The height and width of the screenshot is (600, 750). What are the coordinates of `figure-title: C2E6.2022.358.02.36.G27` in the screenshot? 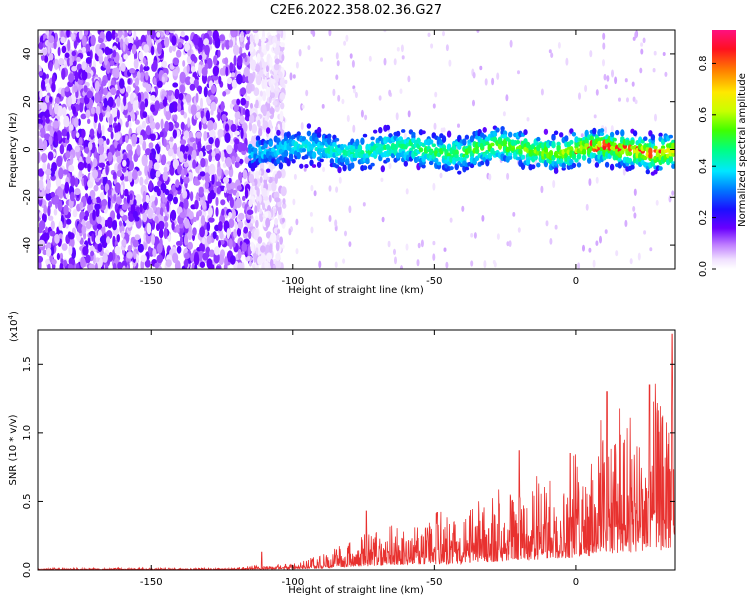 It's located at (356, 10).